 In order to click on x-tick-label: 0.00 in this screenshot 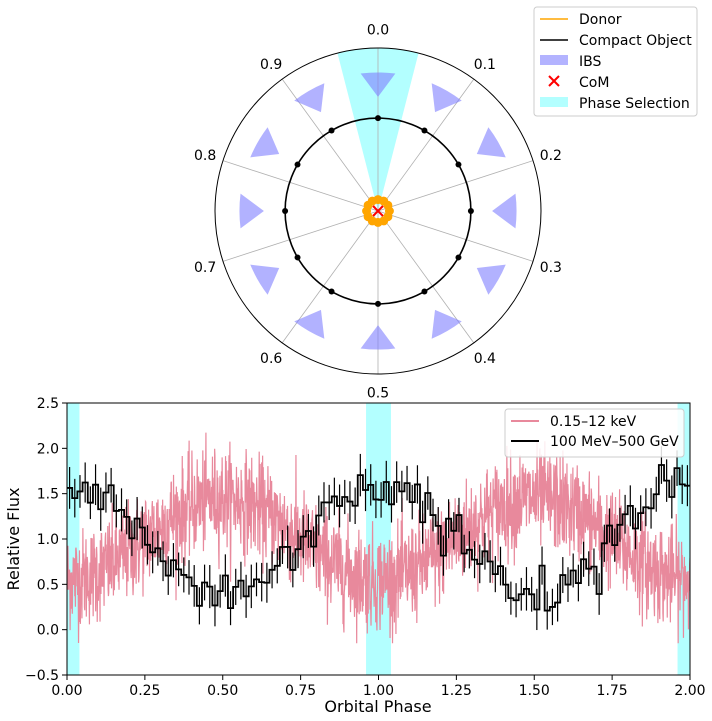, I will do `click(66, 691)`.